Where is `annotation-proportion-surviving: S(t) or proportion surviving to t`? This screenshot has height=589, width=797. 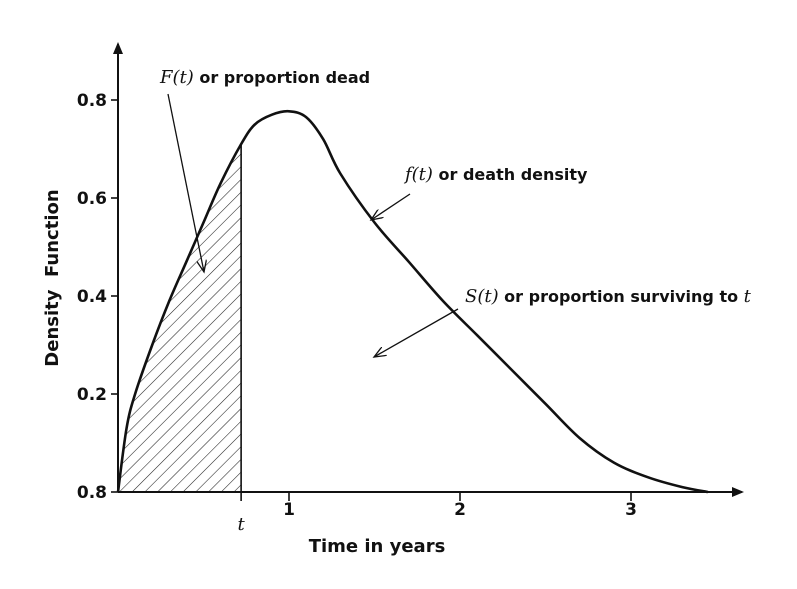 annotation-proportion-surviving: S(t) or proportion surviving to t is located at coordinates (608, 296).